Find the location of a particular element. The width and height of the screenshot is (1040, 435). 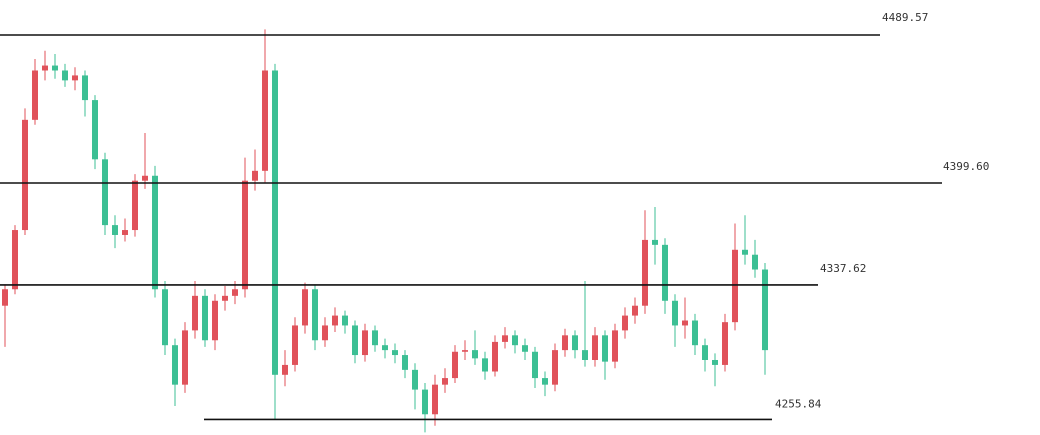

level-label: 4489.57 is located at coordinates (905, 17).